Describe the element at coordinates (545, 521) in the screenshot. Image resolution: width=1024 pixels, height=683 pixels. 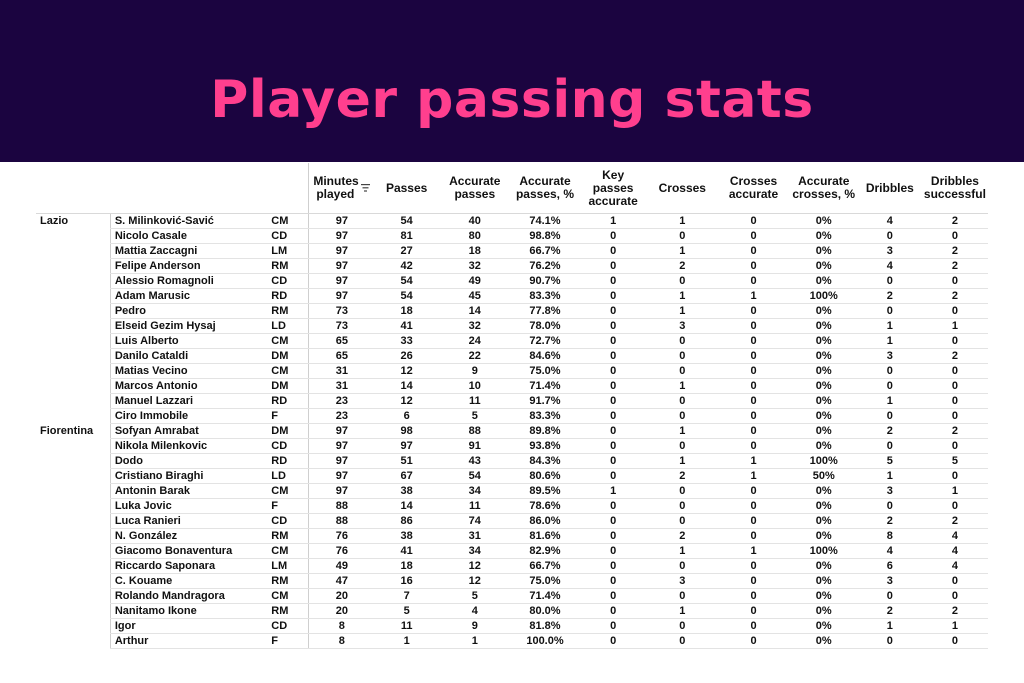
I see `stat-accp: 86.0%` at that location.